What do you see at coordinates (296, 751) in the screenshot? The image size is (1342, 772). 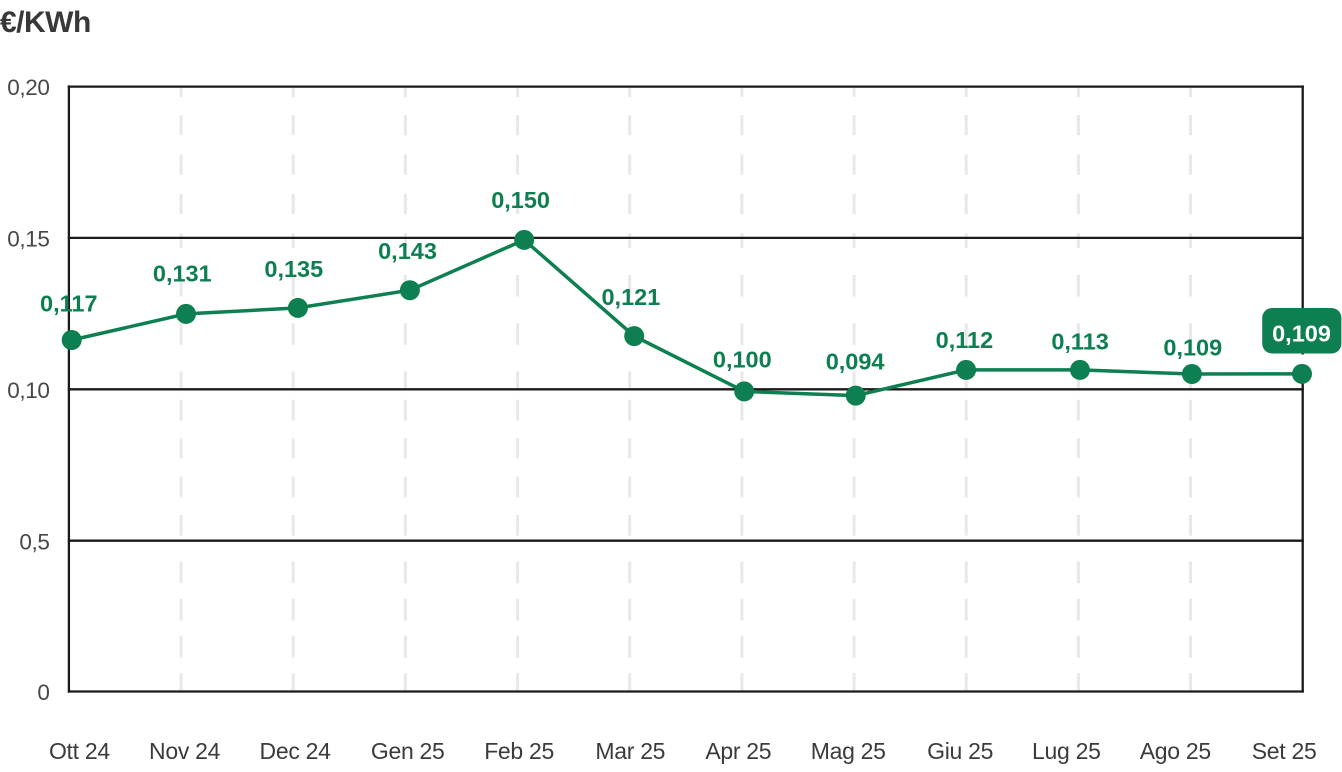 I see `svg-text: Dec 24` at bounding box center [296, 751].